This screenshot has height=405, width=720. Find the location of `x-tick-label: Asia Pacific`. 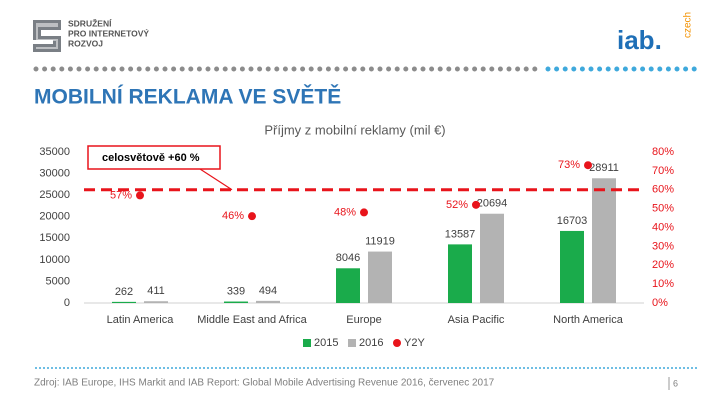

x-tick-label: Asia Pacific is located at coordinates (476, 320).